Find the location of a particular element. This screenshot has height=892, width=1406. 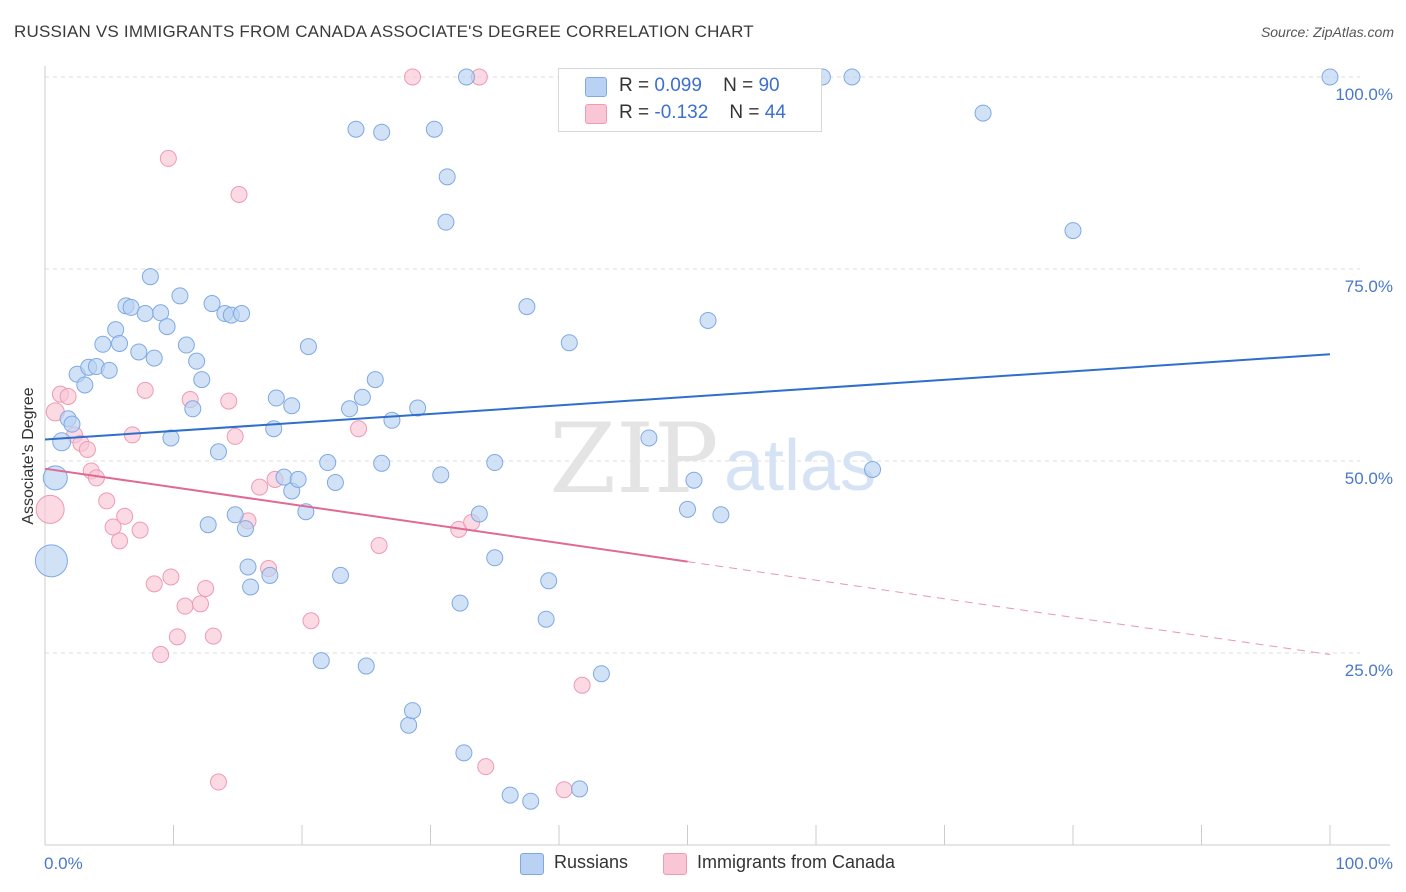

russians-legend-label: Russians is located at coordinates (591, 862).